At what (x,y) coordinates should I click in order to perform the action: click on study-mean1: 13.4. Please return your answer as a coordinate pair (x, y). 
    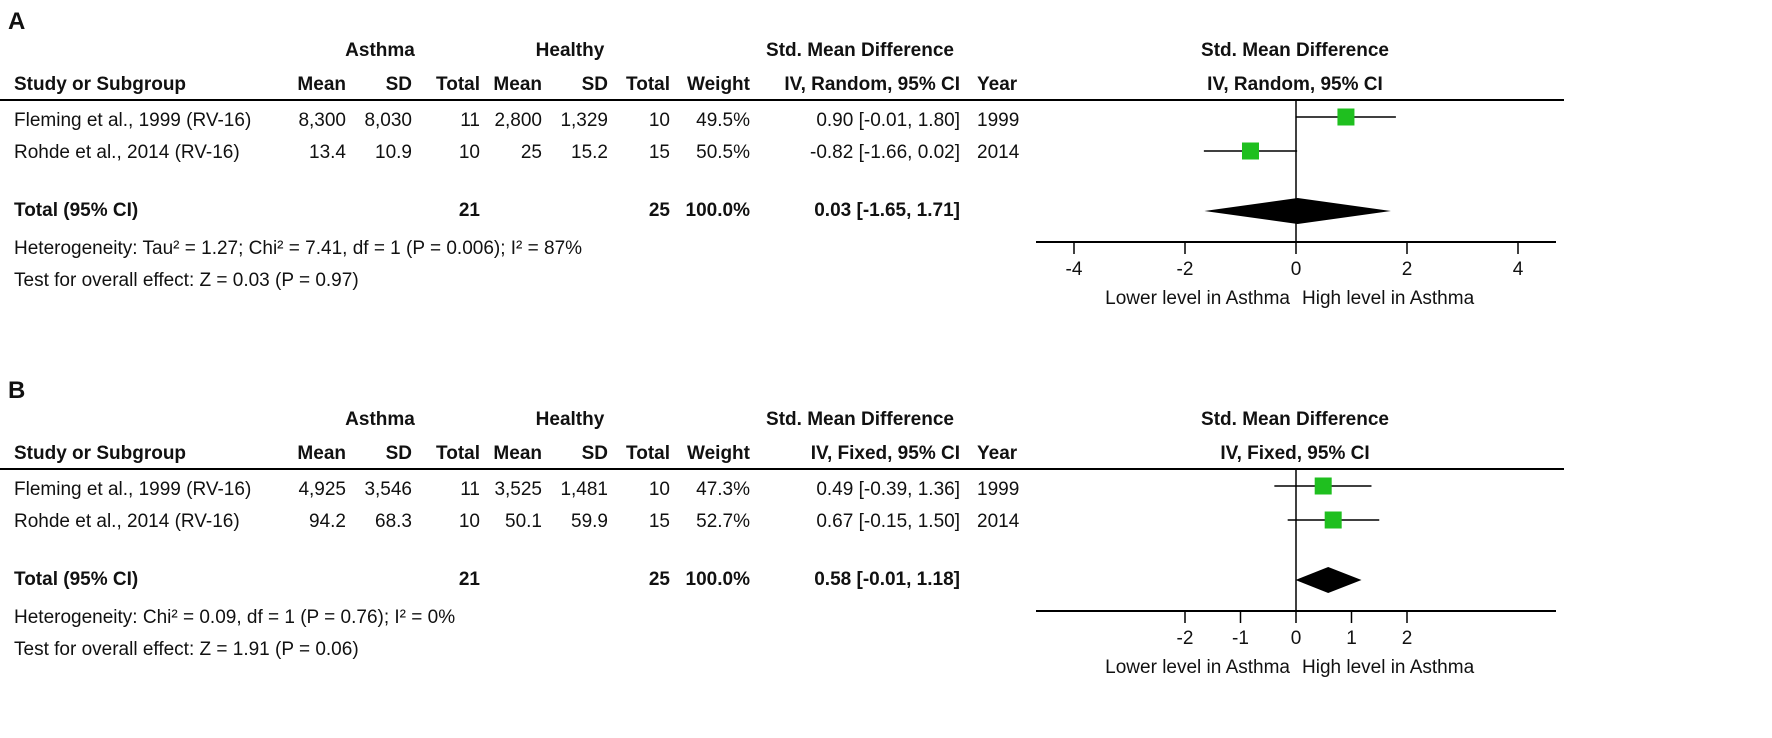
    Looking at the image, I should click on (327, 152).